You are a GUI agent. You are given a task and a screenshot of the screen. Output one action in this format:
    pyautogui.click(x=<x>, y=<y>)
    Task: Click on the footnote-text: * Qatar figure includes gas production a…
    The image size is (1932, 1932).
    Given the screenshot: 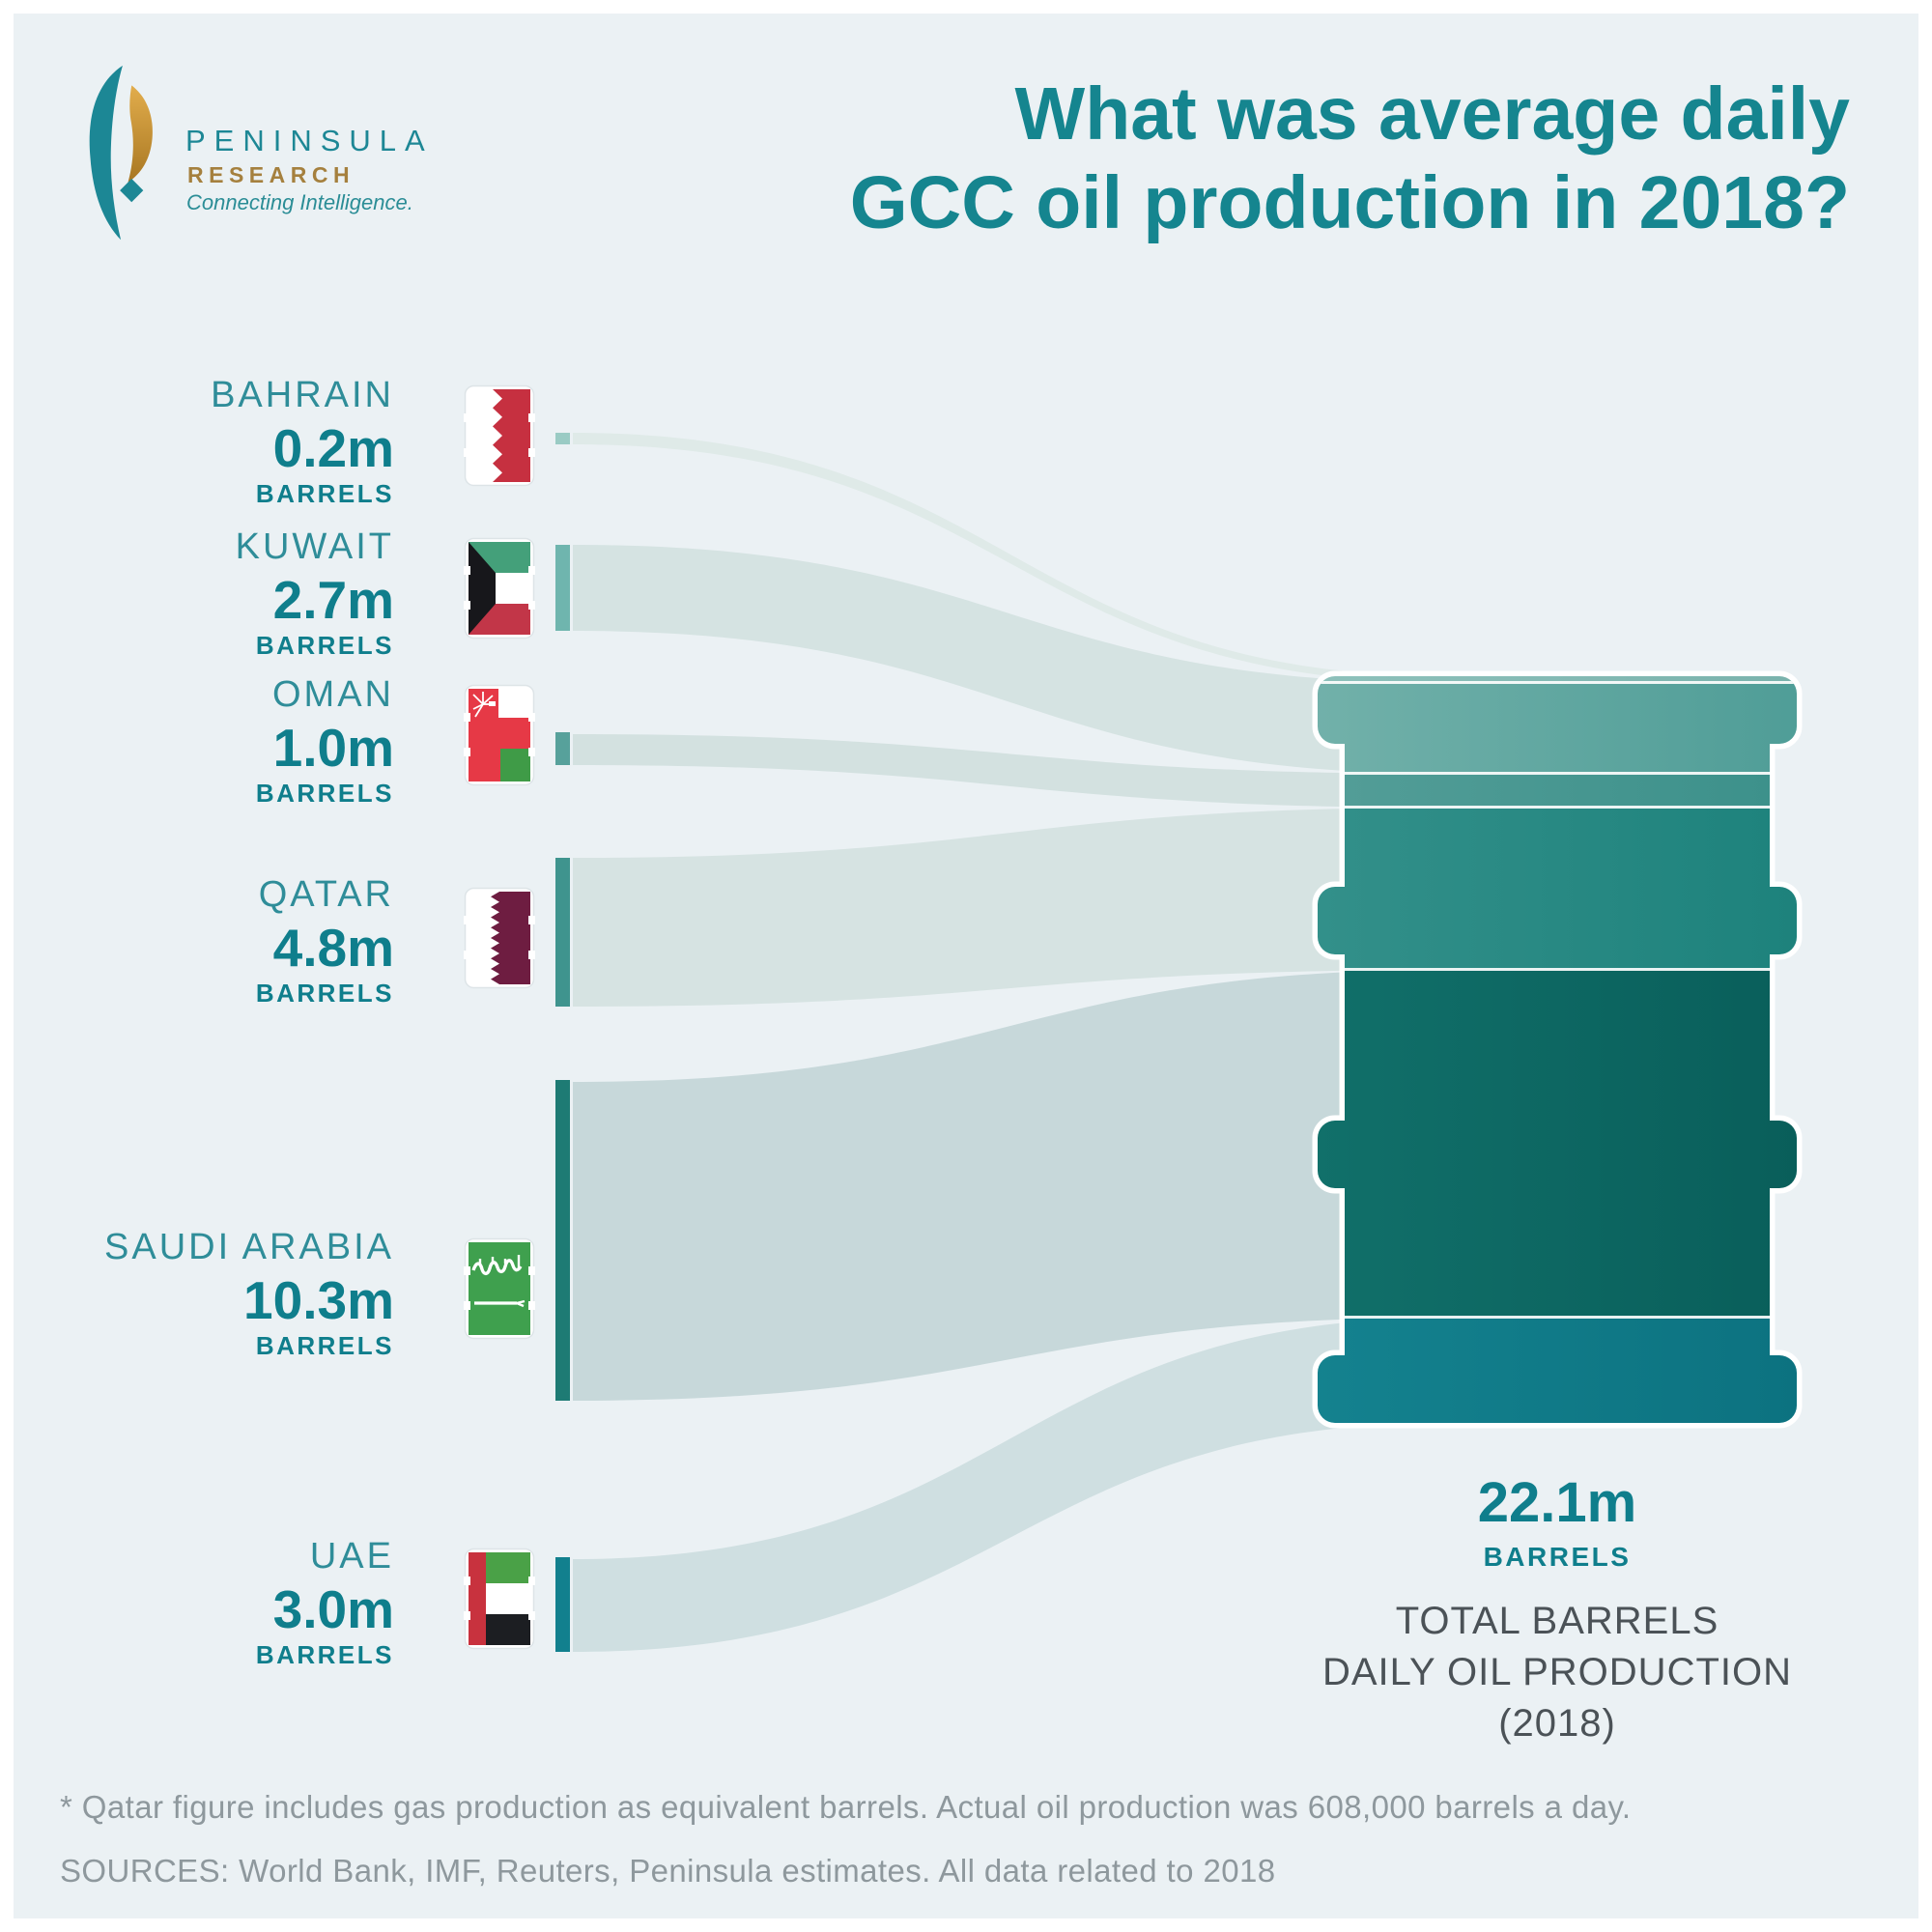 What is the action you would take?
    pyautogui.click(x=846, y=1807)
    